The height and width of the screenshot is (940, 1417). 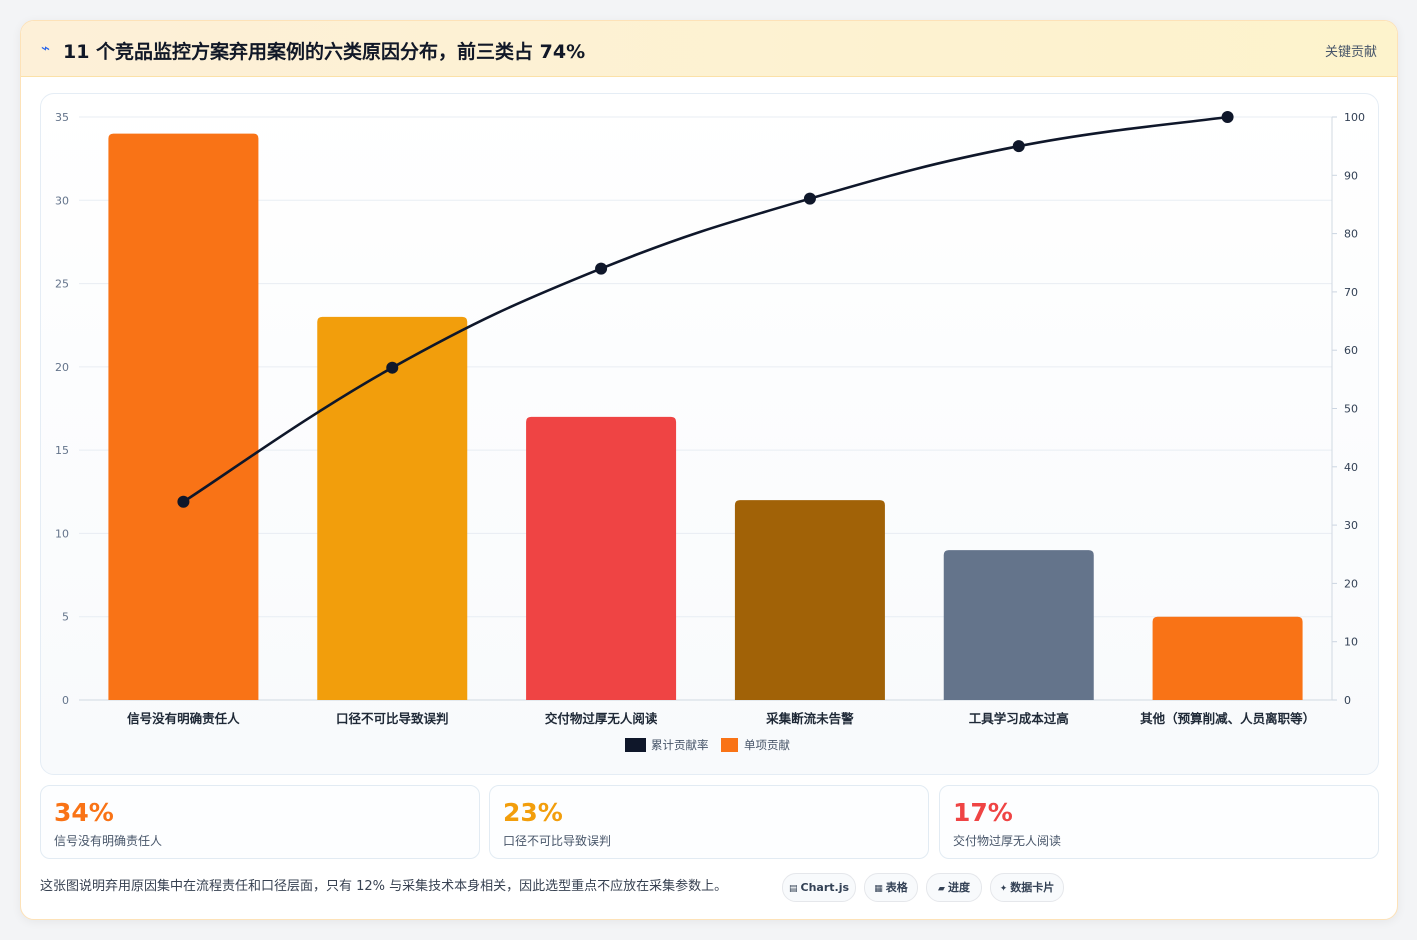 I want to click on y-left-tick-label: 10, so click(x=62, y=533).